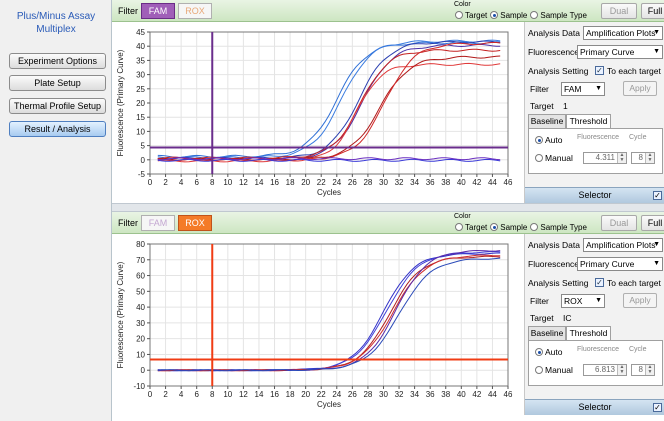 This screenshot has height=421, width=664. I want to click on x-tick-label: 2, so click(165, 394).